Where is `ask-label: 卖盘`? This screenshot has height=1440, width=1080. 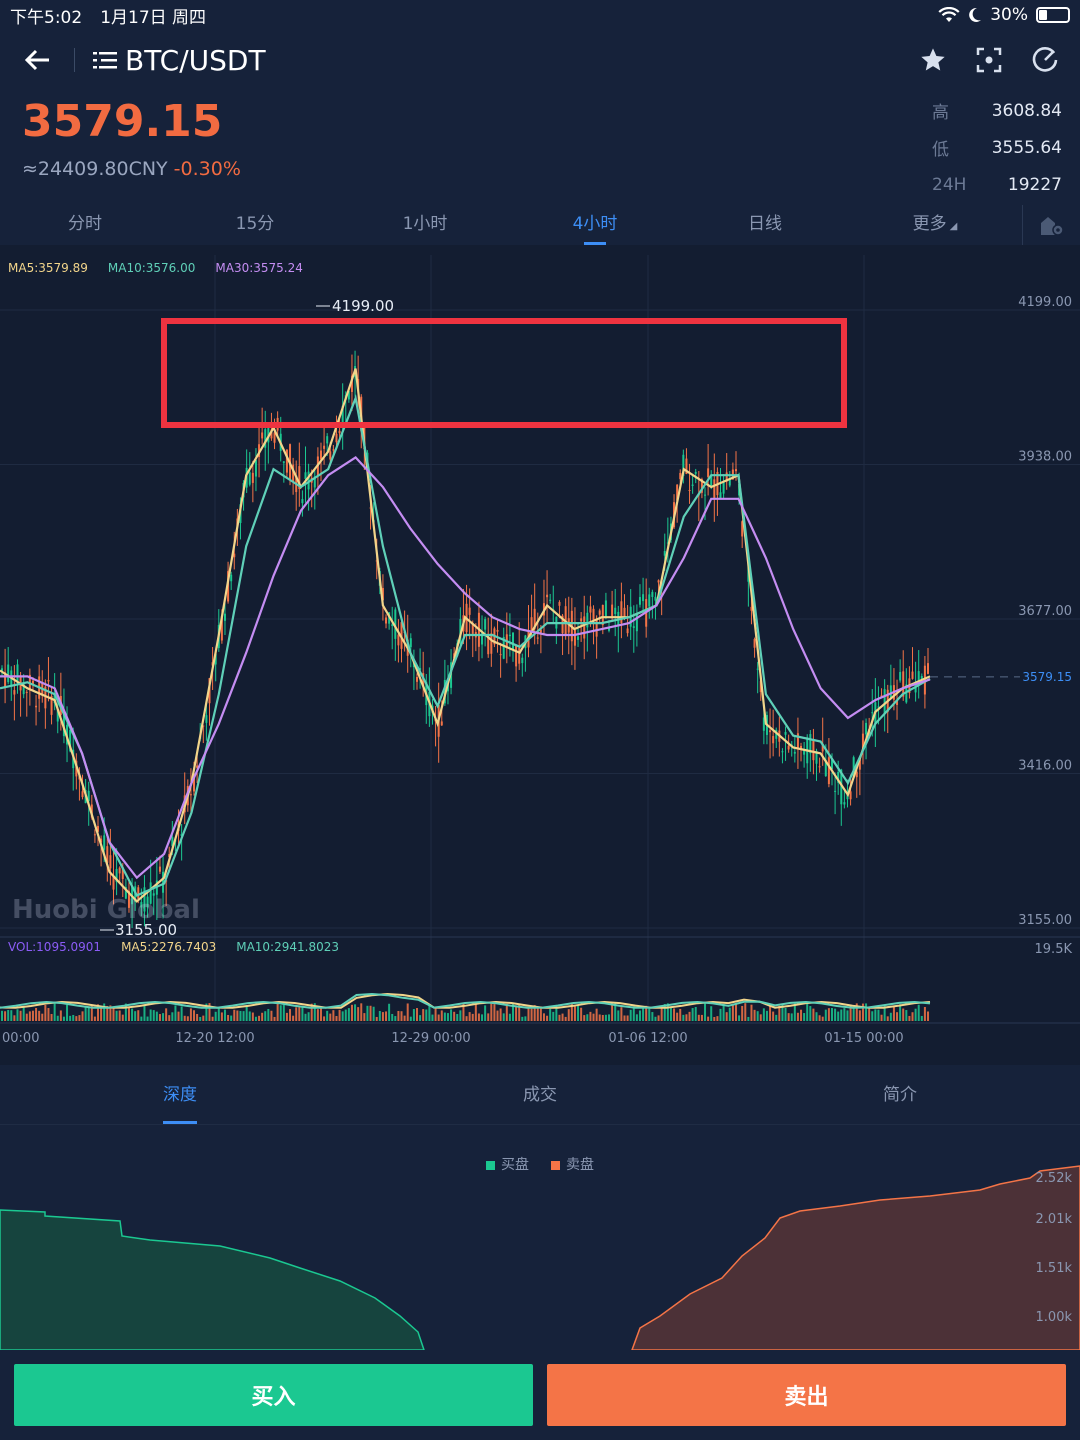 ask-label: 卖盘 is located at coordinates (580, 1165).